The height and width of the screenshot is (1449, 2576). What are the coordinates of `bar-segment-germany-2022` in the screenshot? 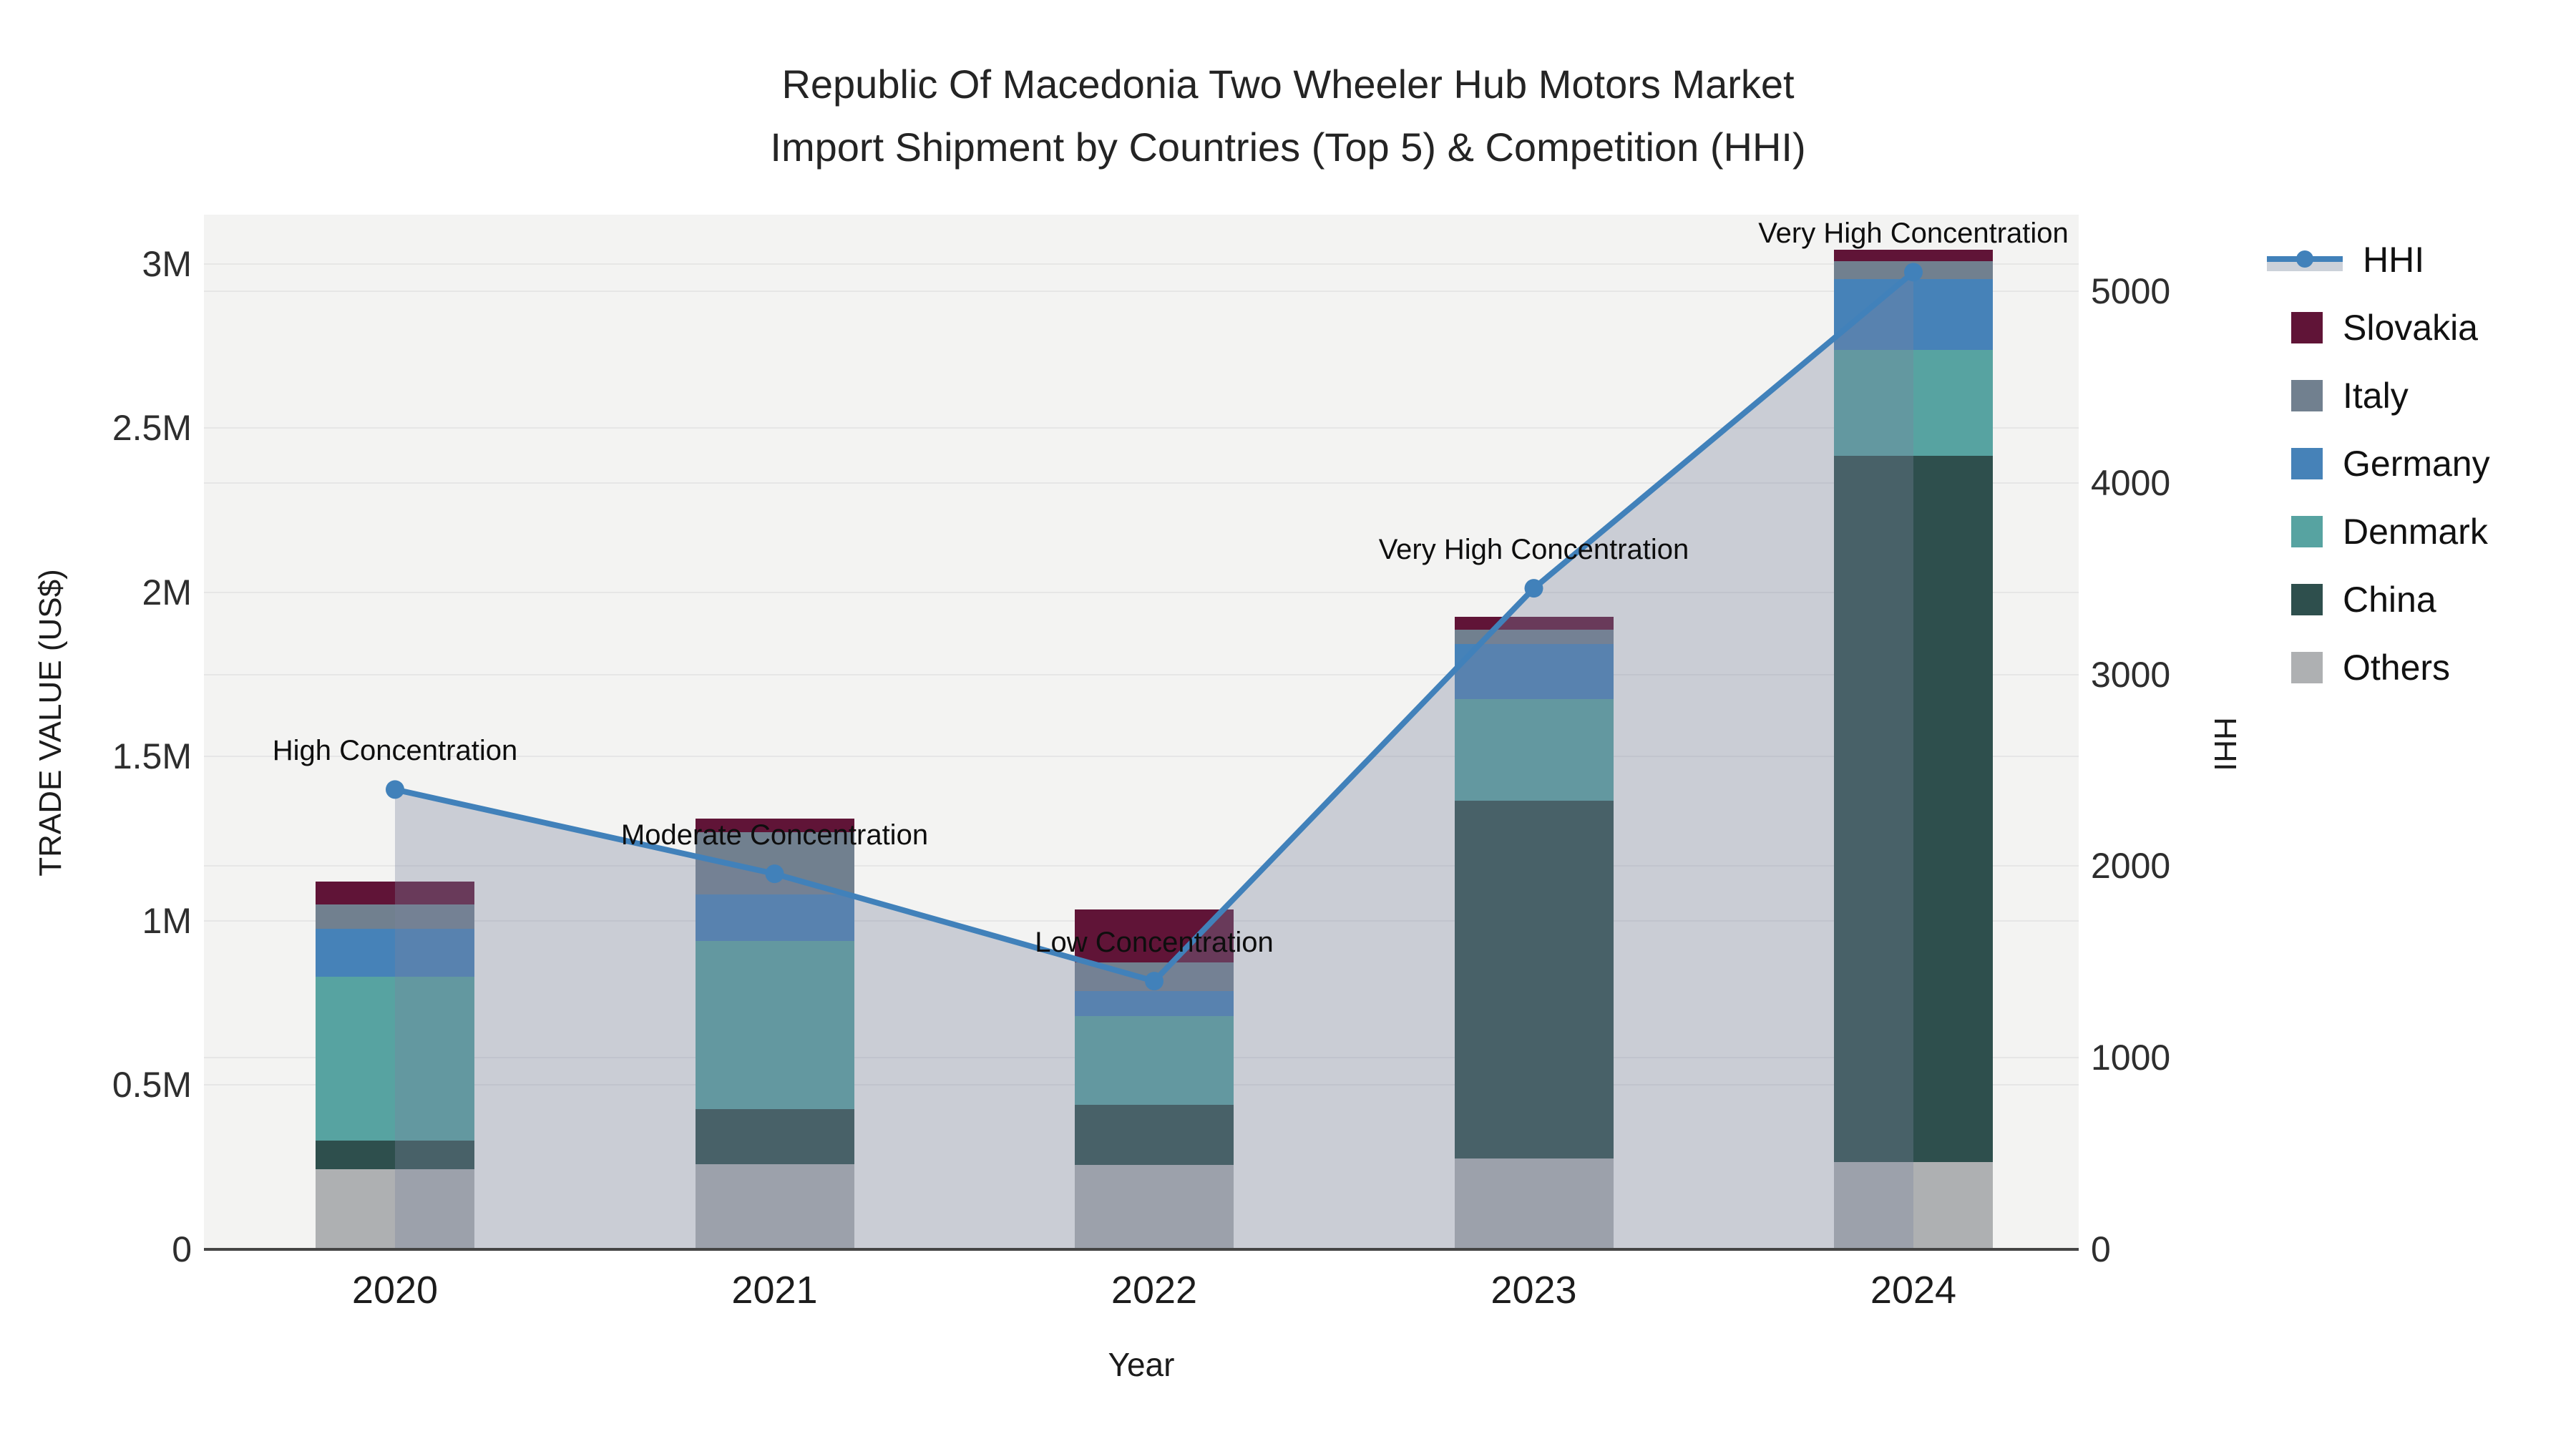 It's located at (1154, 1003).